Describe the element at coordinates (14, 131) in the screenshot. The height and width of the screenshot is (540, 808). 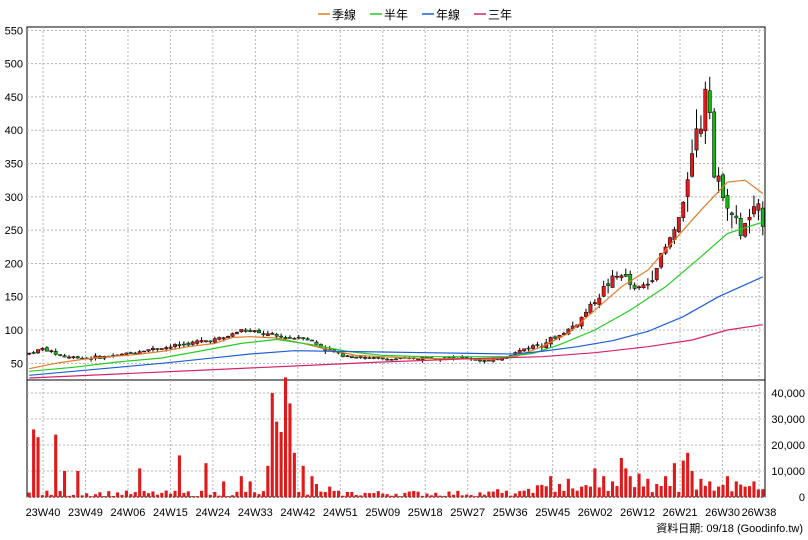
I see `price-tick-label: 400` at that location.